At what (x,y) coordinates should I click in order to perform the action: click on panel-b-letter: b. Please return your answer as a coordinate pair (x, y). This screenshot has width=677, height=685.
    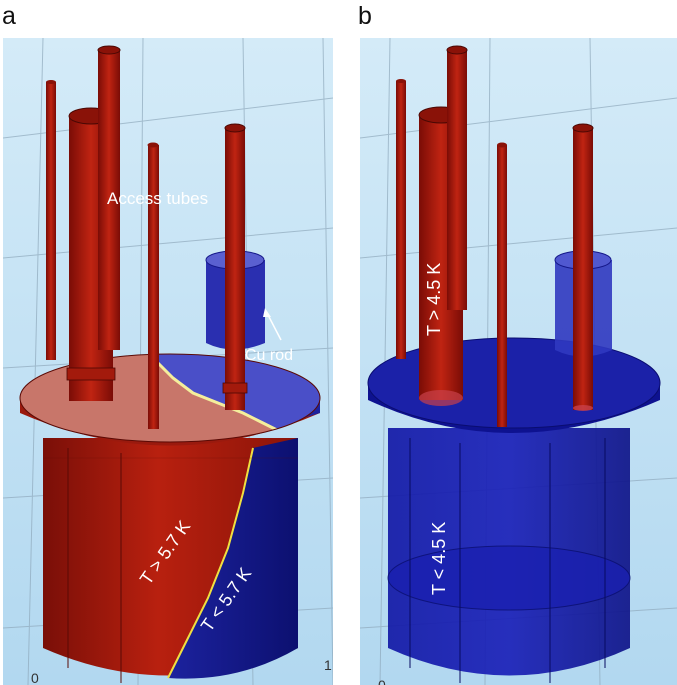
    Looking at the image, I should click on (365, 16).